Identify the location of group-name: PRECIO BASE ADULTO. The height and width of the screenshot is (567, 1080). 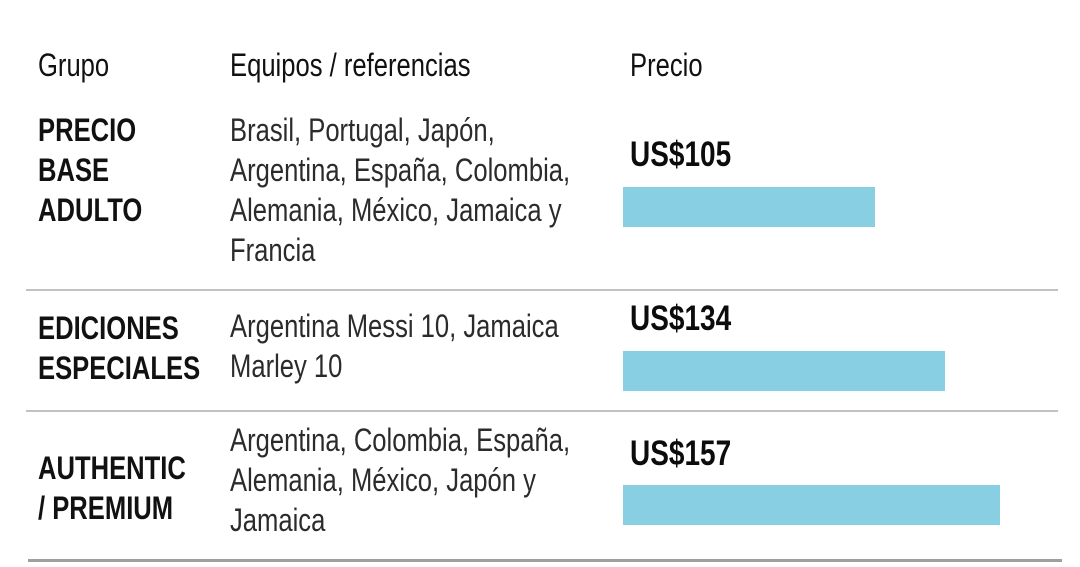
(90, 170).